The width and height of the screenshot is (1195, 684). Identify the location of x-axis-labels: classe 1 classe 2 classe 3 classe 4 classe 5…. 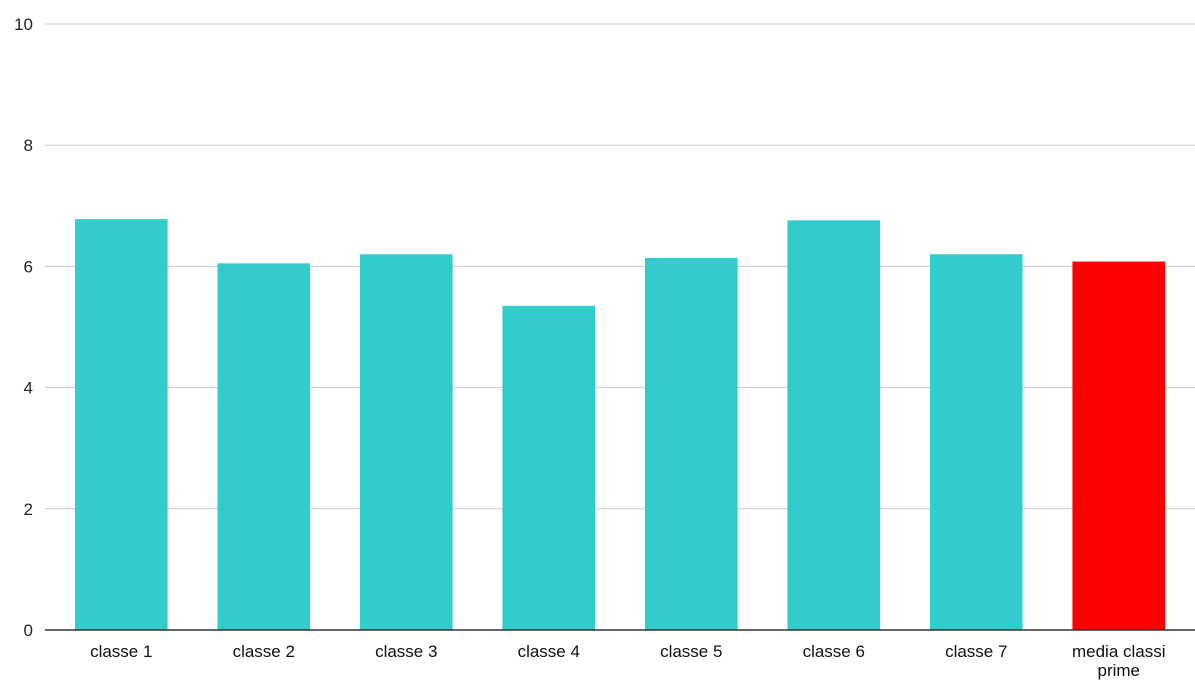
(627, 661).